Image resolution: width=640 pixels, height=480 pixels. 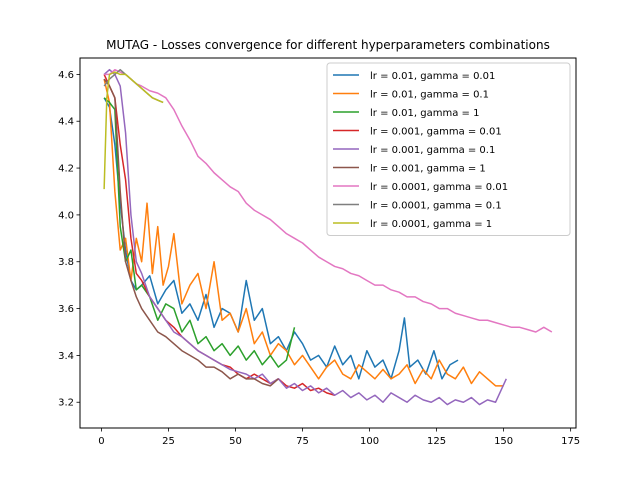 I want to click on x-tick-label: 25, so click(x=168, y=441).